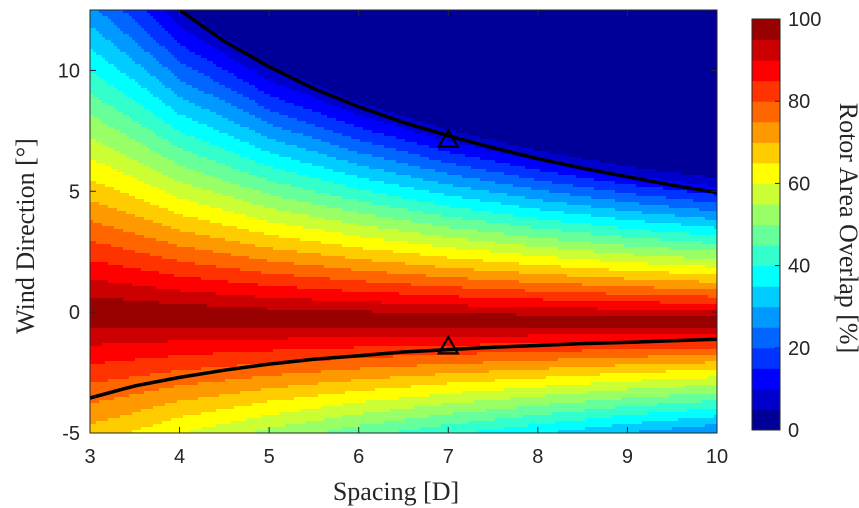 The image size is (859, 508). I want to click on x-axis-label: Spacing [D], so click(396, 491).